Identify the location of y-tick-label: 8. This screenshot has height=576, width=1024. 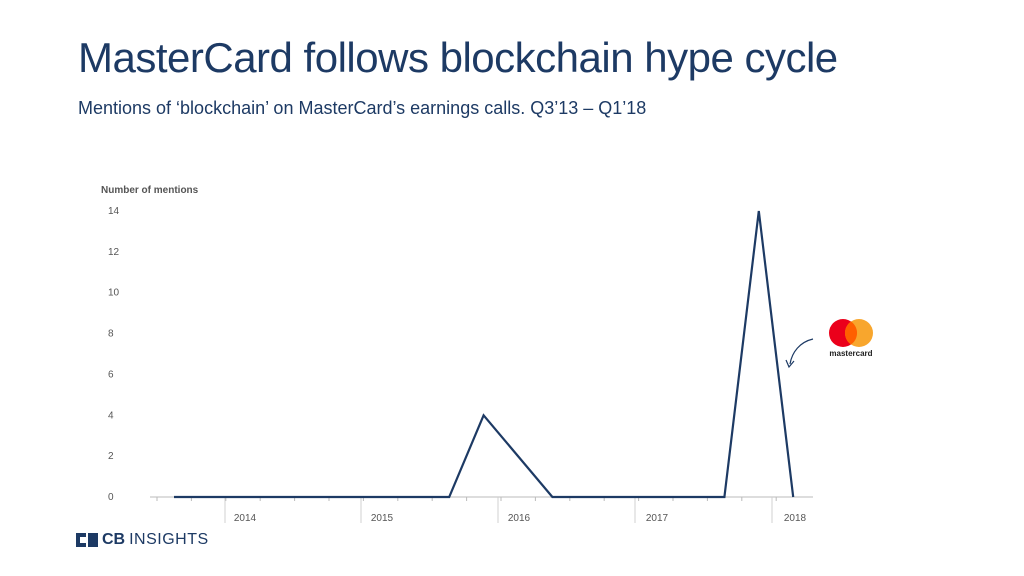
(111, 334).